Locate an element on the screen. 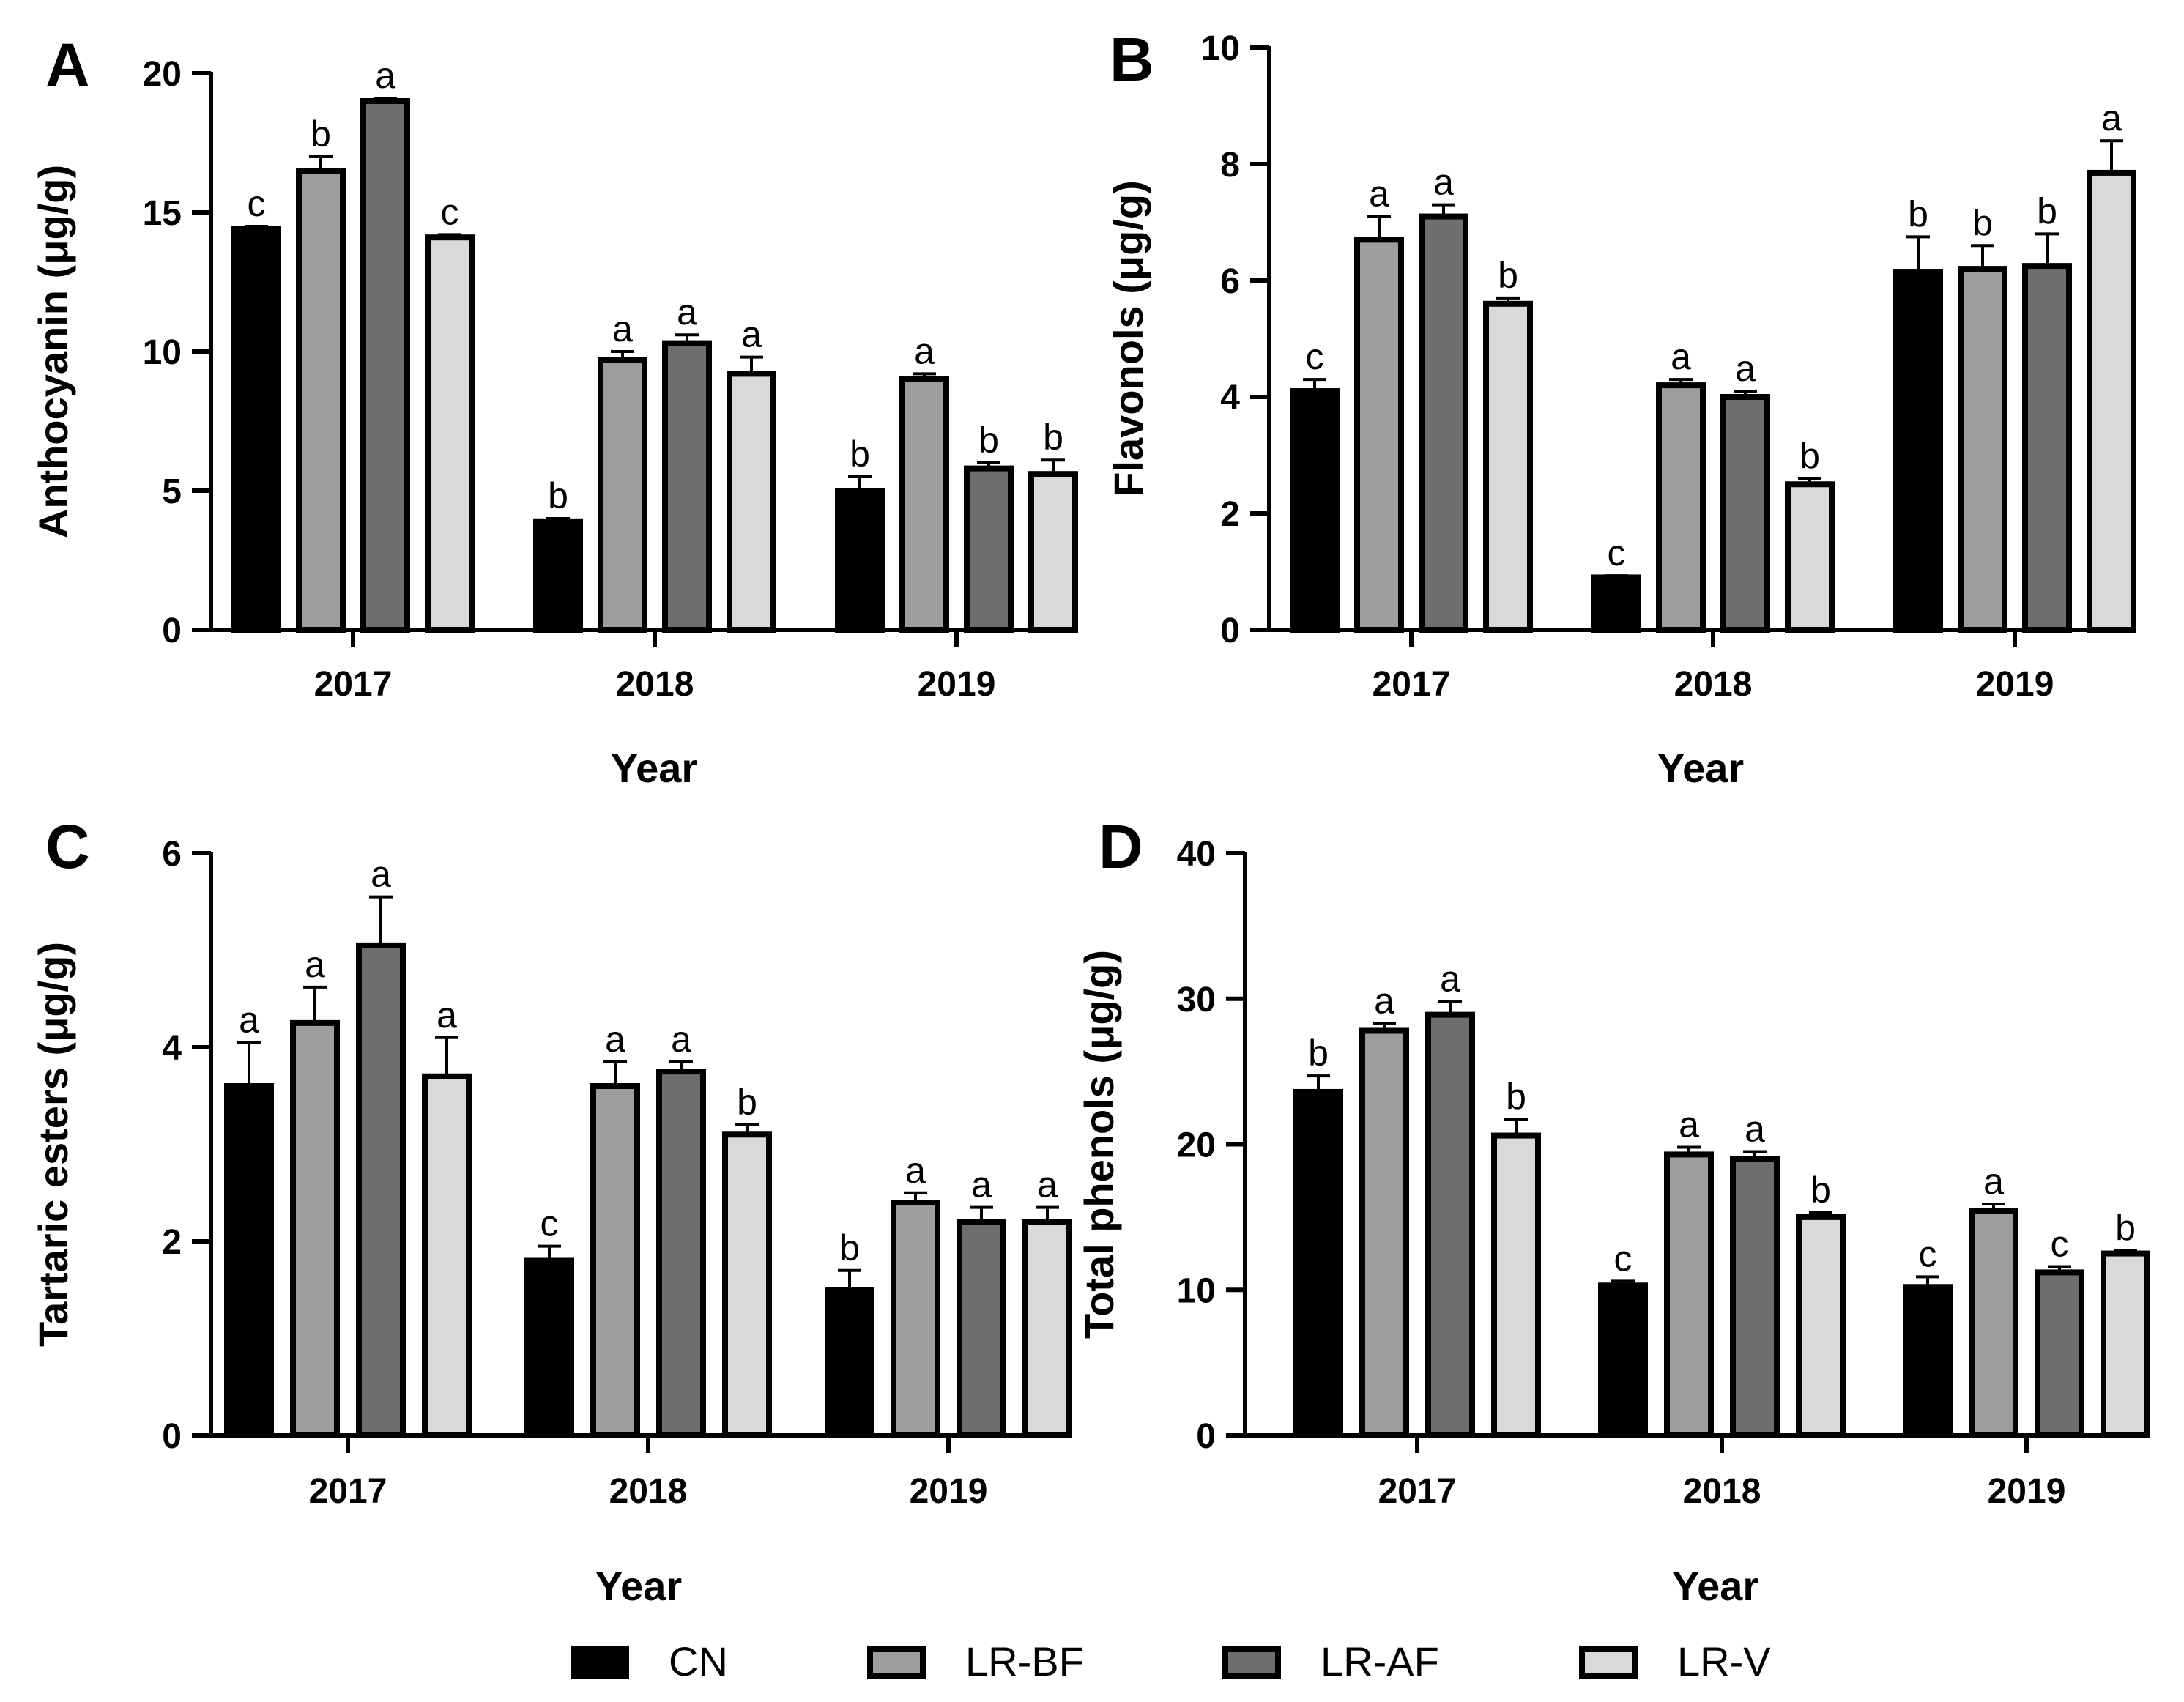 This screenshot has height=1702, width=2184. y-axis-title: Tartaric esters (μg/g) is located at coordinates (53, 1144).